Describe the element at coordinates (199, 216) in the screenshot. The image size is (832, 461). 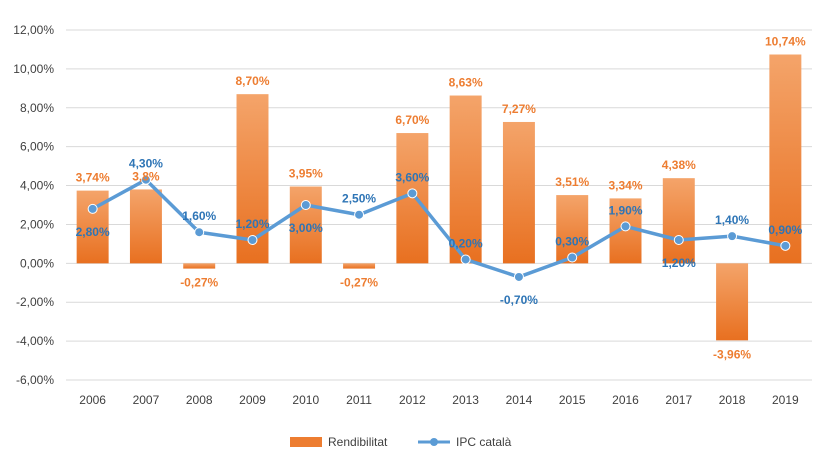
I see `line-data-label: 1,60%` at that location.